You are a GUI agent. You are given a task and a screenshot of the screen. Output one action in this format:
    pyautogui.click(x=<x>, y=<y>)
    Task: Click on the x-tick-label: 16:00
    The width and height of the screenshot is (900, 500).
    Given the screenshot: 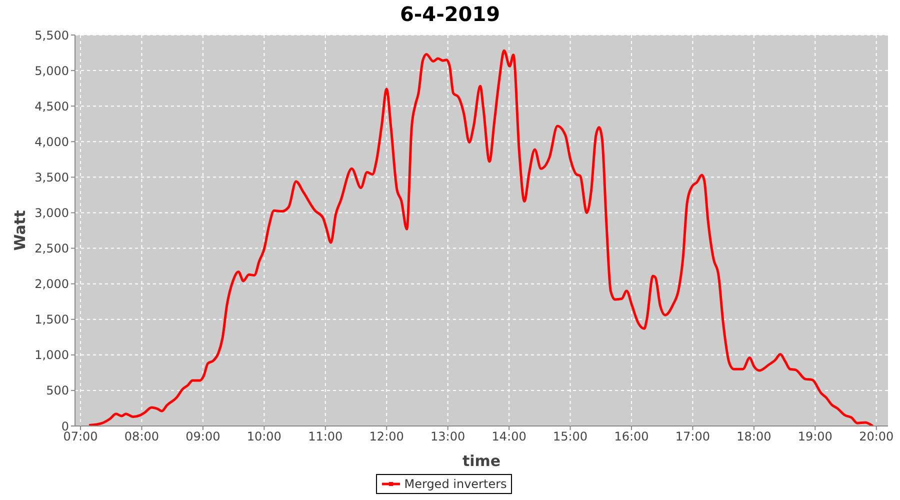 What is the action you would take?
    pyautogui.click(x=631, y=437)
    